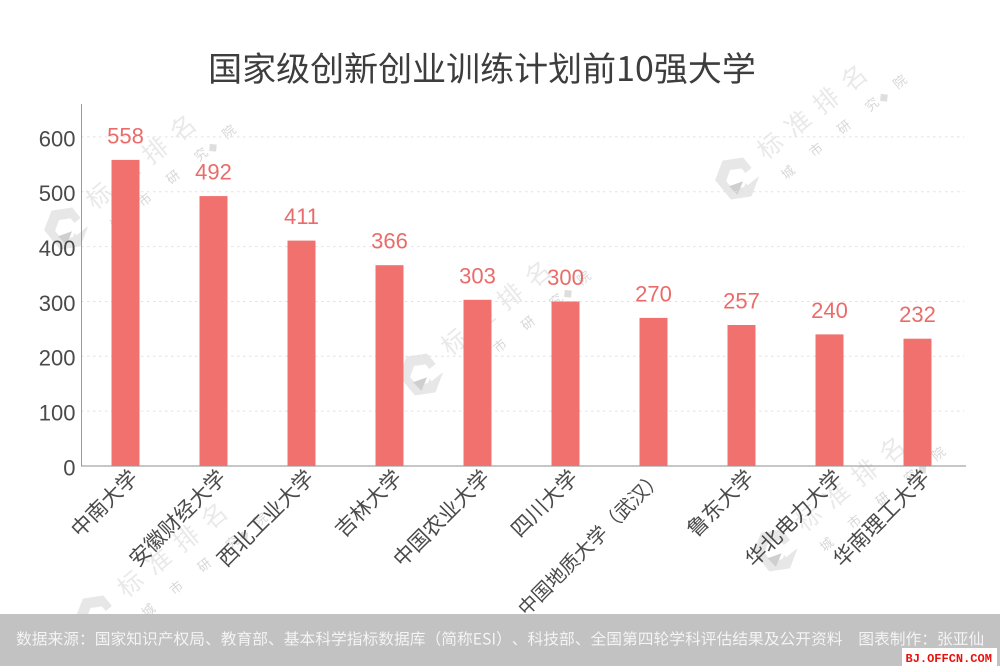 The image size is (1000, 671). I want to click on svg-text: 500, so click(57, 193).